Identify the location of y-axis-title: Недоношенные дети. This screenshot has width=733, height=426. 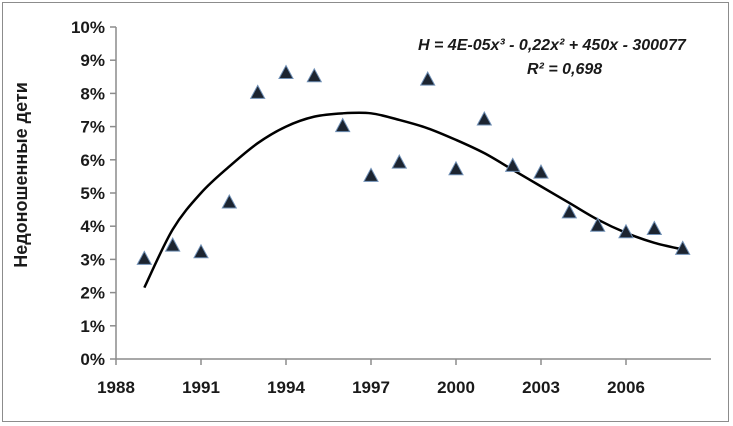
(21, 175).